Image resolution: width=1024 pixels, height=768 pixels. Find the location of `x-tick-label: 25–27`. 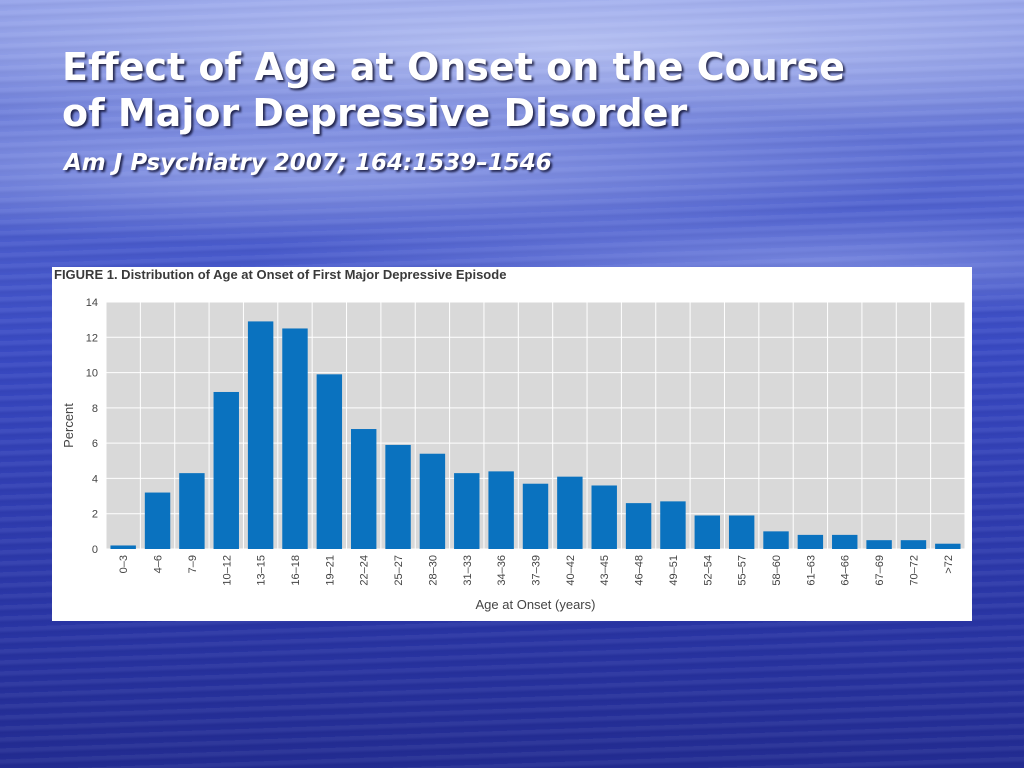

x-tick-label: 25–27 is located at coordinates (399, 570).